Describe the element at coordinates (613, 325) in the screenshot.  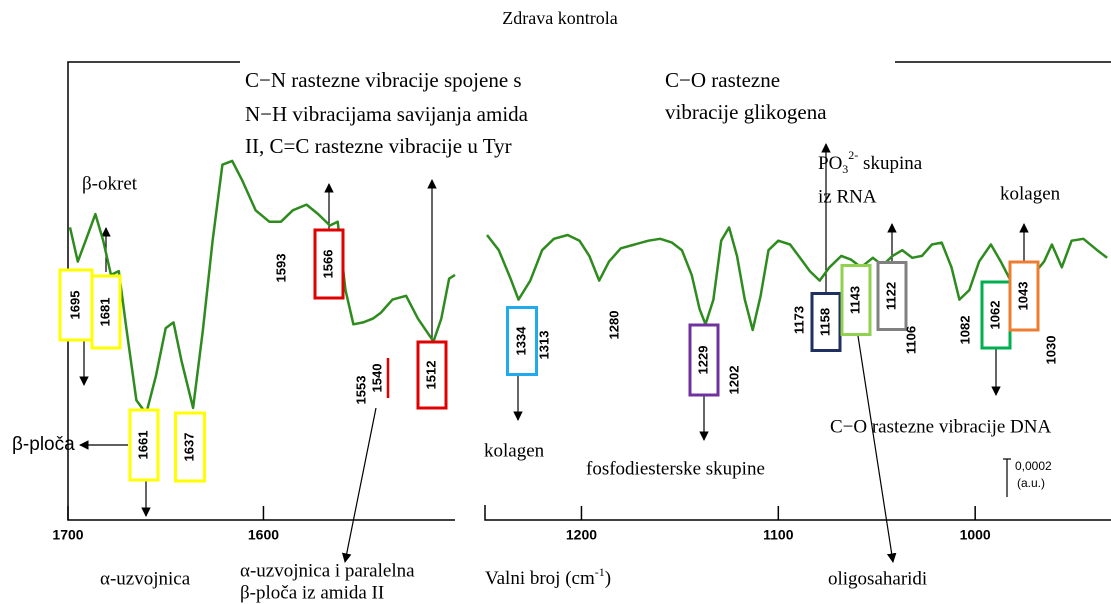
I see `peak-label: 1280` at that location.